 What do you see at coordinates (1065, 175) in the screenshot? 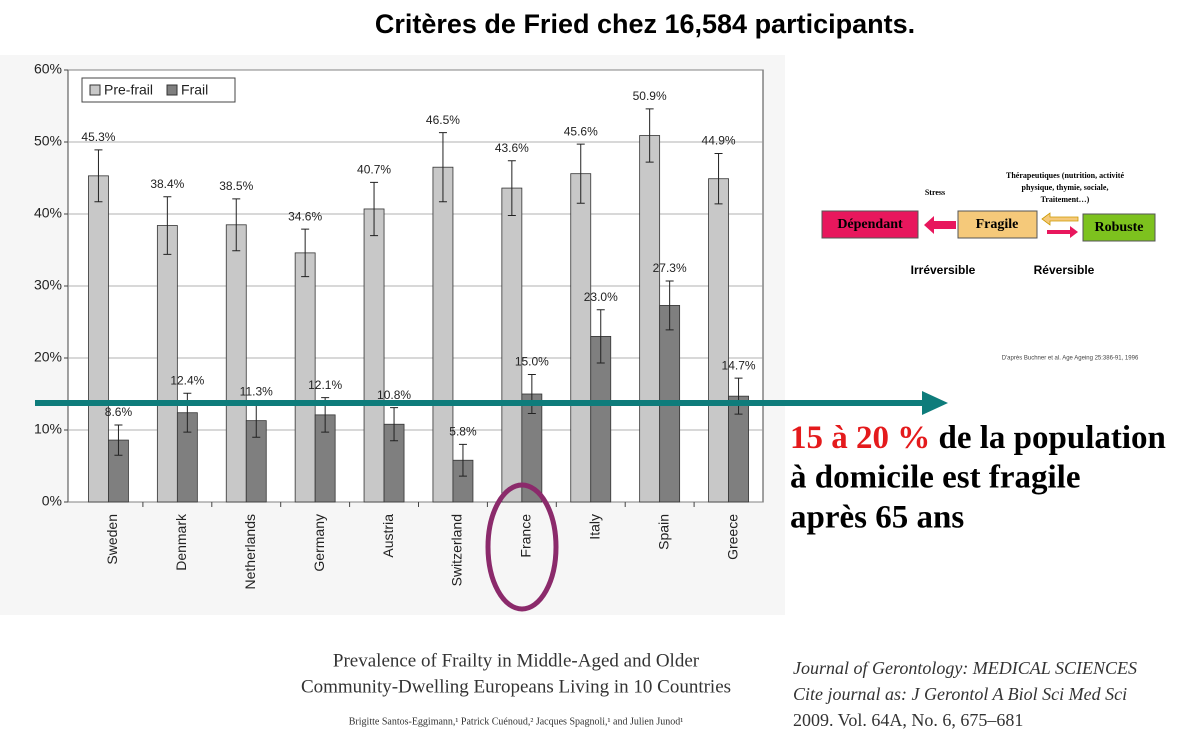
I see `therapeutics-label: Thérapeutiques (nutrition, activité` at bounding box center [1065, 175].